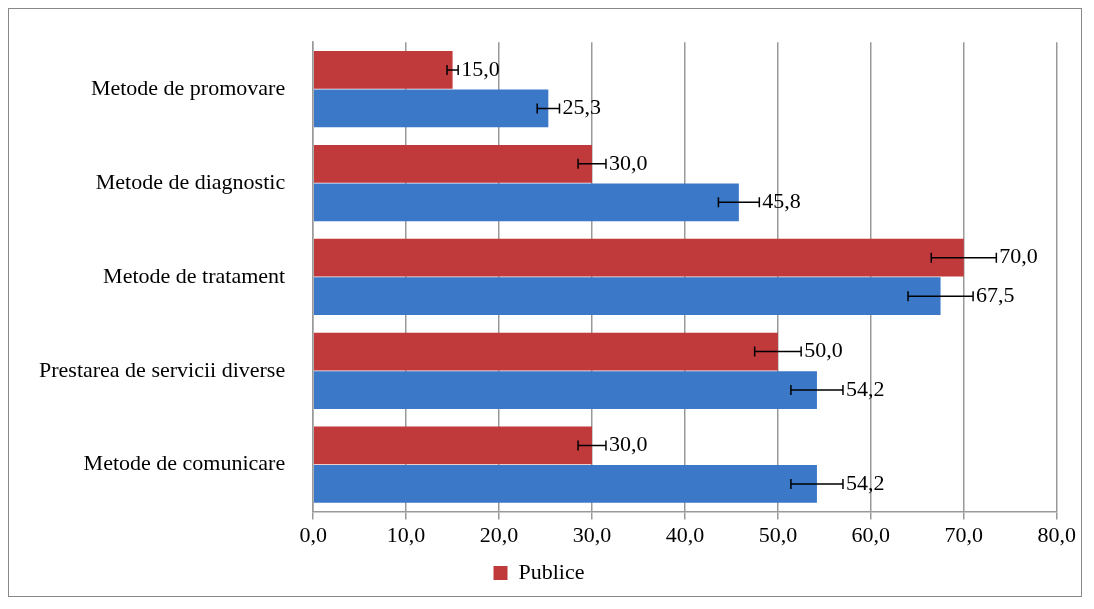 The height and width of the screenshot is (609, 1094). What do you see at coordinates (162, 369) in the screenshot?
I see `y-tick-label: Prestarea de servicii diverse` at bounding box center [162, 369].